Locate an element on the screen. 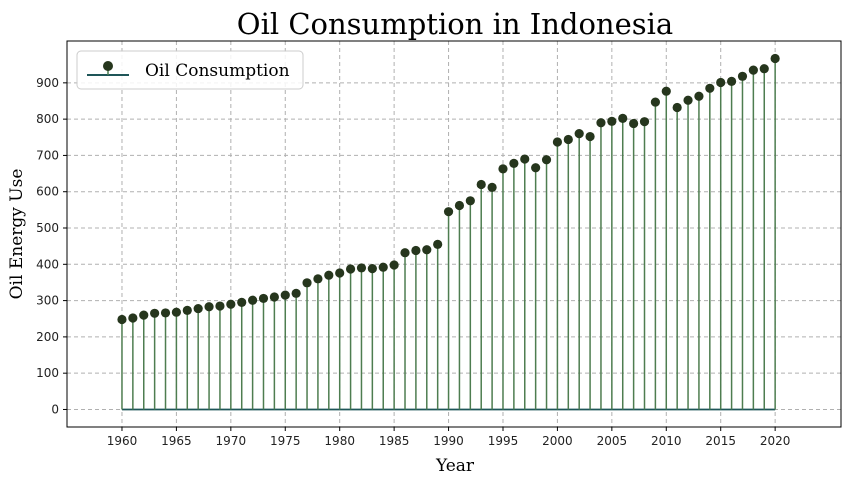 The width and height of the screenshot is (852, 485). y-axis-label: Oil Energy Use is located at coordinates (17, 234).